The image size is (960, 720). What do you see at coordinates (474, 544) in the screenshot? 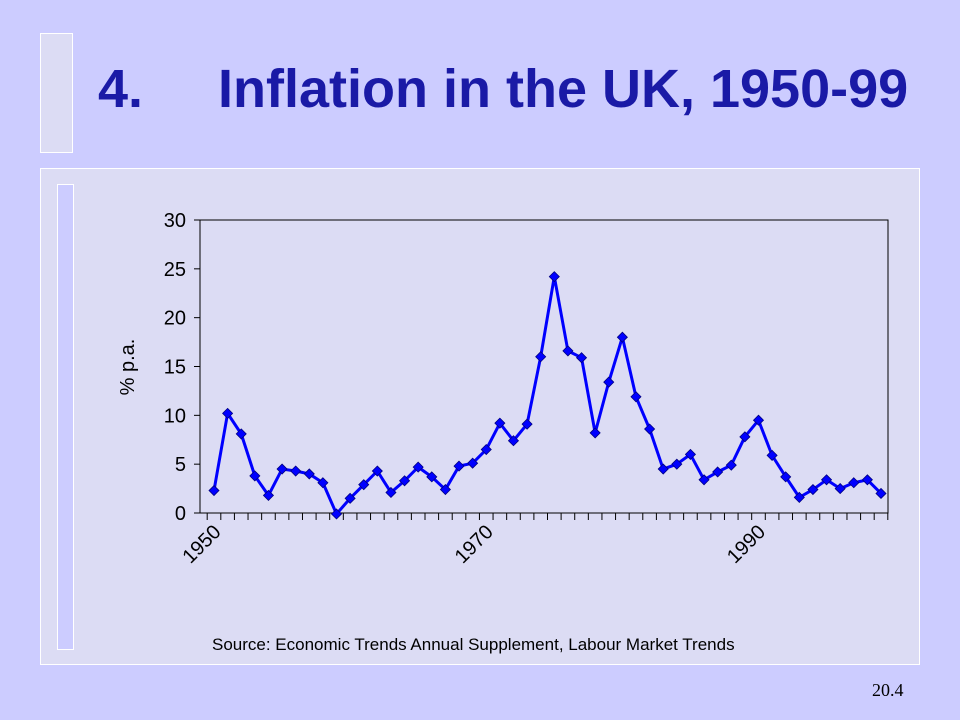
I see `x-tick-label: 1970` at bounding box center [474, 544].